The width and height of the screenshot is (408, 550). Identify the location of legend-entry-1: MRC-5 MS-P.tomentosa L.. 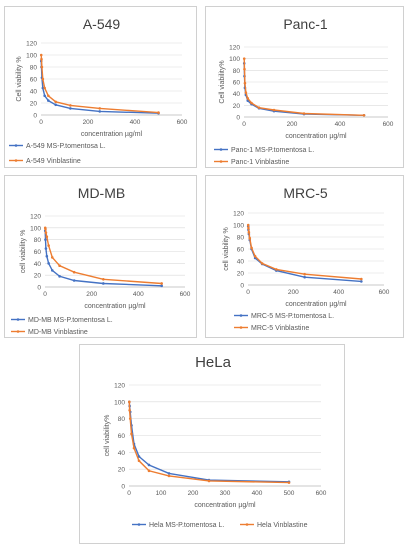
(292, 316).